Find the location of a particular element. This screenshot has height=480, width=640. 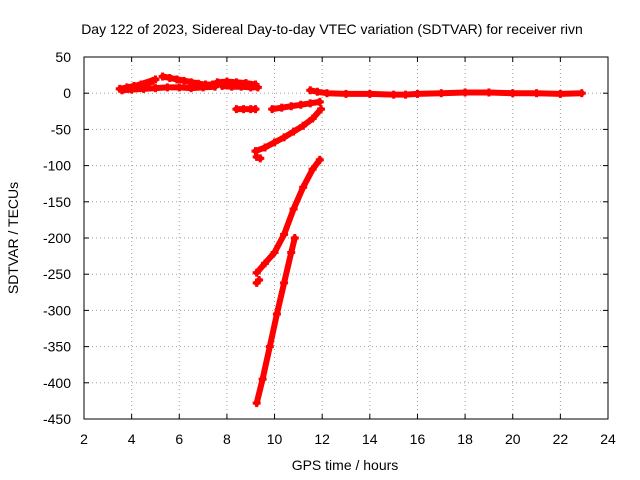

x-tick-label: 12 is located at coordinates (322, 439).